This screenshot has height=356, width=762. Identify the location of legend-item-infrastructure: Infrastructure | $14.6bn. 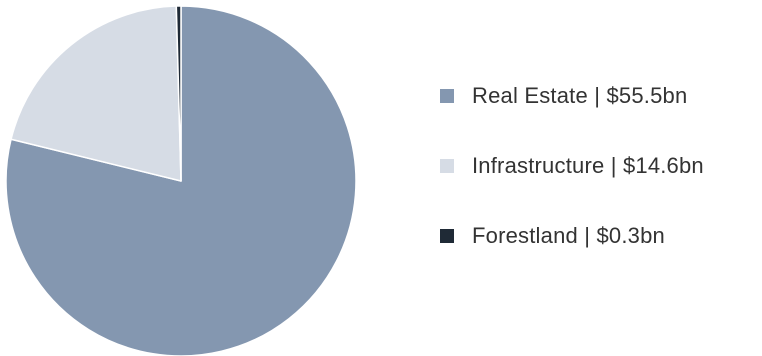
(572, 166).